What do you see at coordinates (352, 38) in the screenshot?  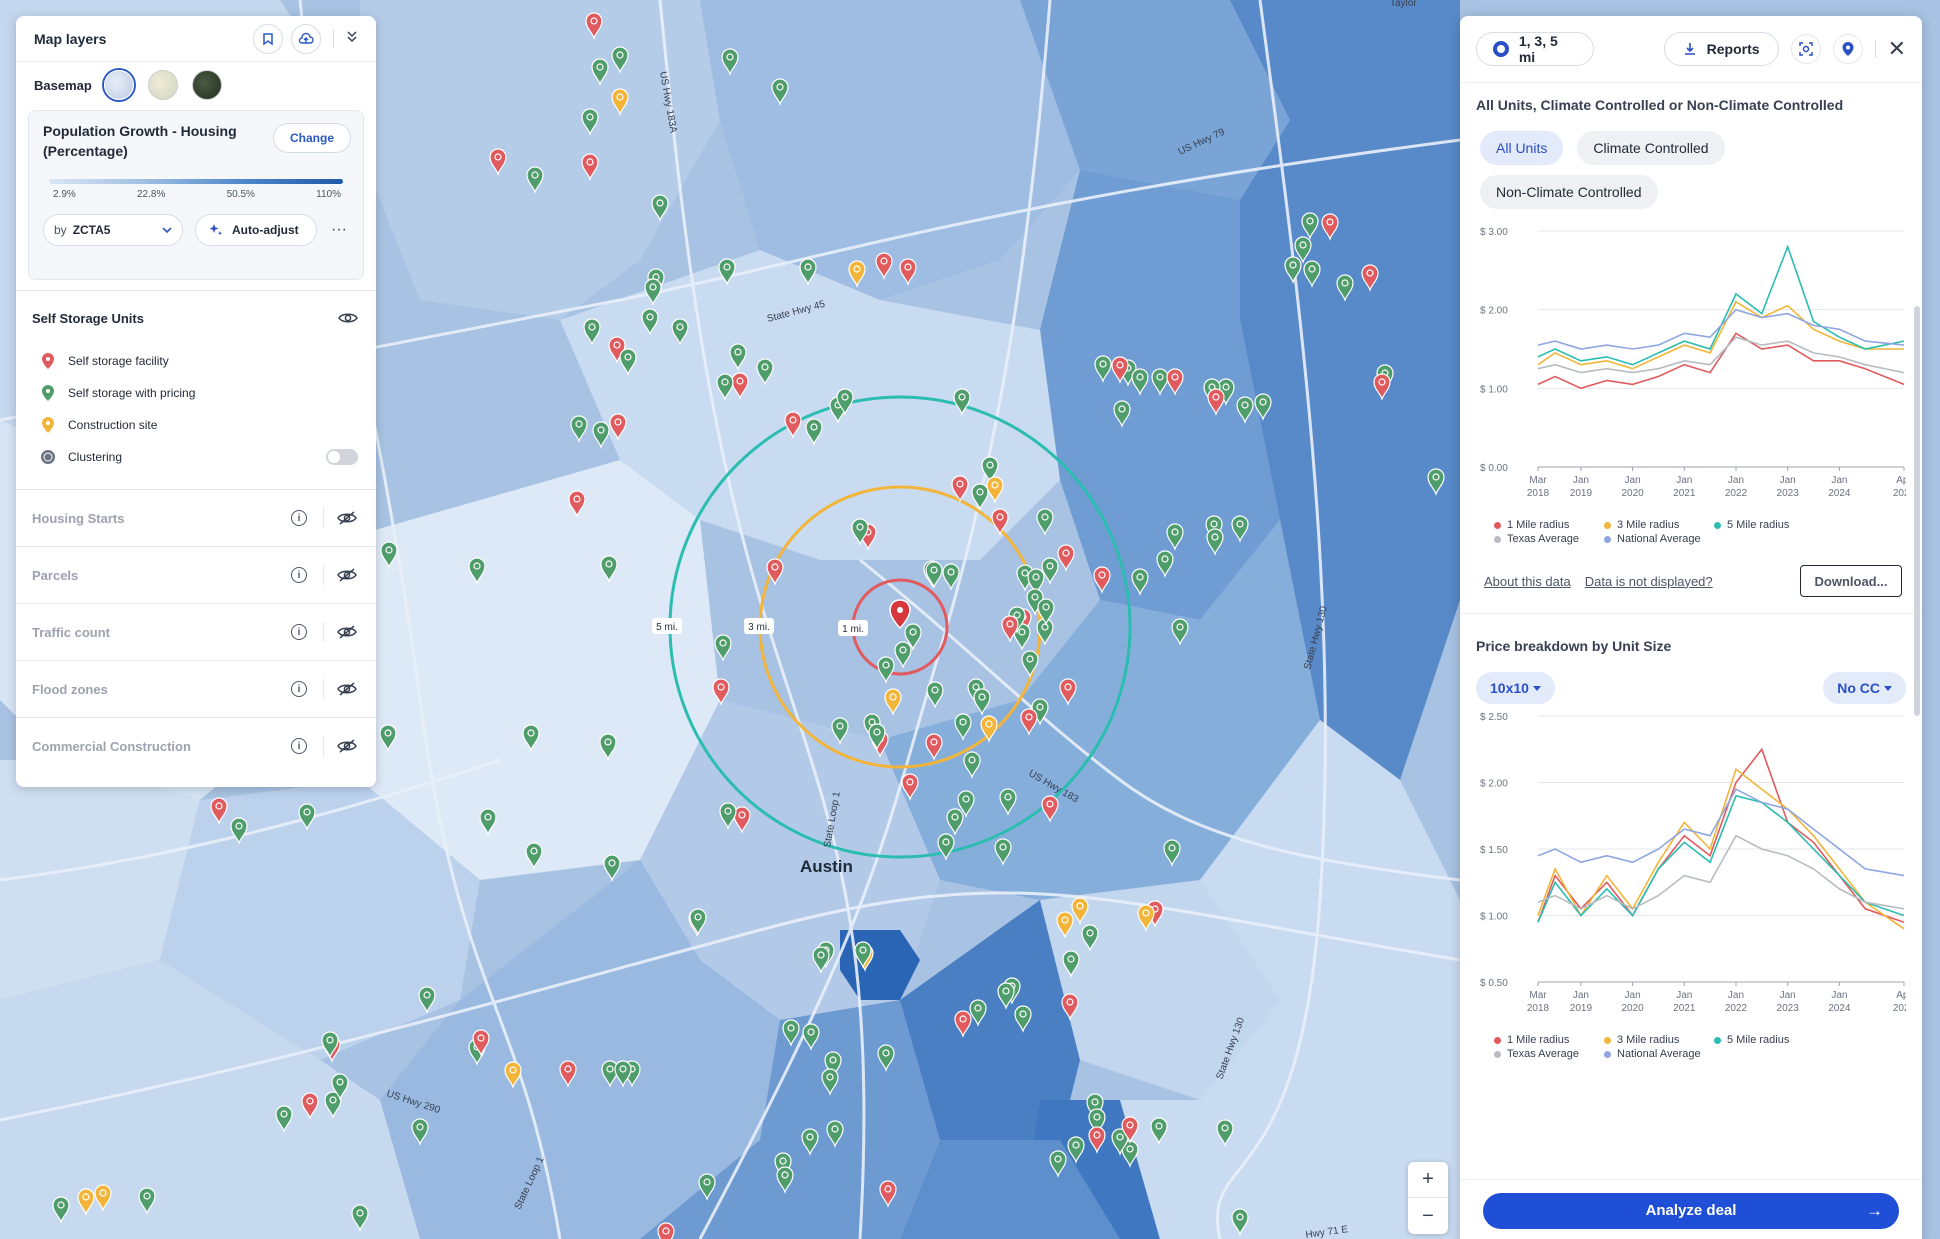 I see `collapse-icon` at bounding box center [352, 38].